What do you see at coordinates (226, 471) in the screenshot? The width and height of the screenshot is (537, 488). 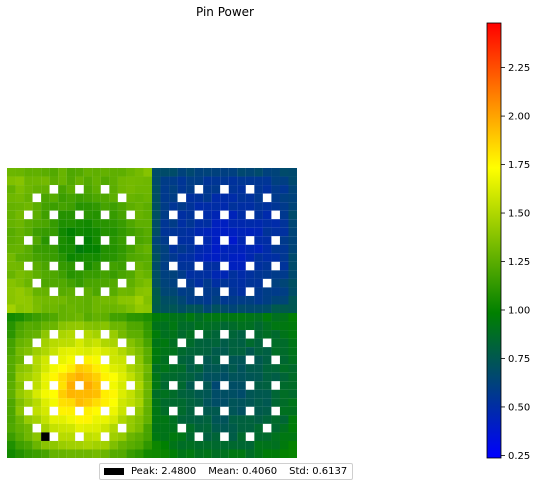 I see `stats-legend: Peak: 2.4800 Mean: 0.4060 Std: 0.6137` at bounding box center [226, 471].